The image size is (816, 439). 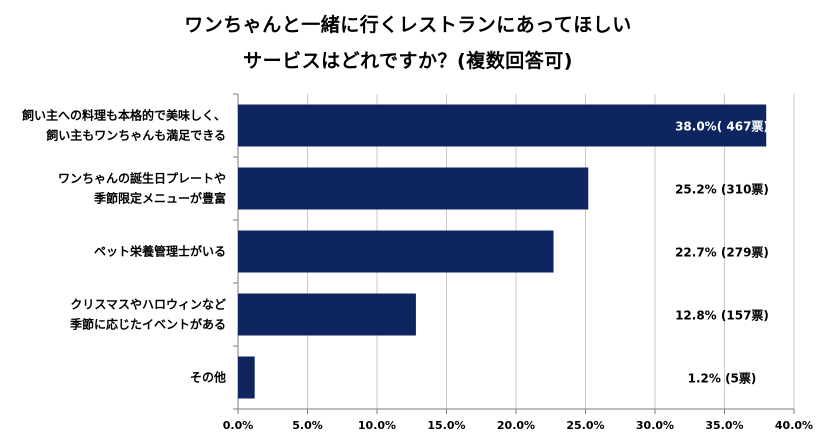 What do you see at coordinates (722, 316) in the screenshot?
I see `data-label: 12.8% (157票)` at bounding box center [722, 316].